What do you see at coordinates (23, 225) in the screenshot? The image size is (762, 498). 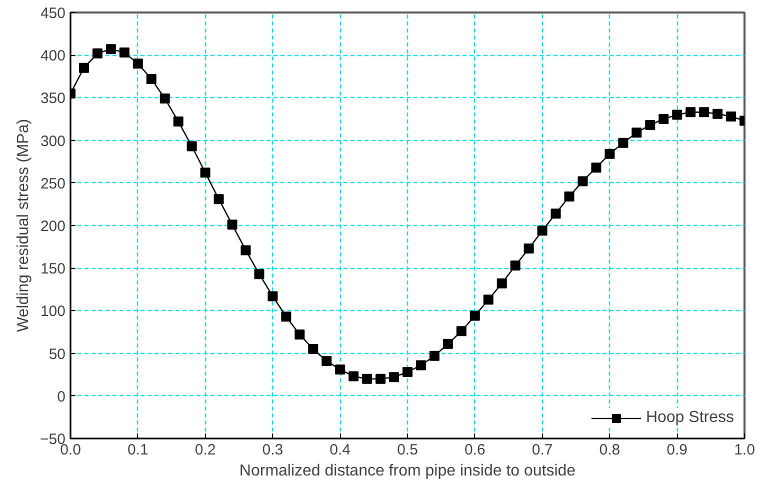 I see `y-axis-title: Welding residual stress (MPa)` at bounding box center [23, 225].